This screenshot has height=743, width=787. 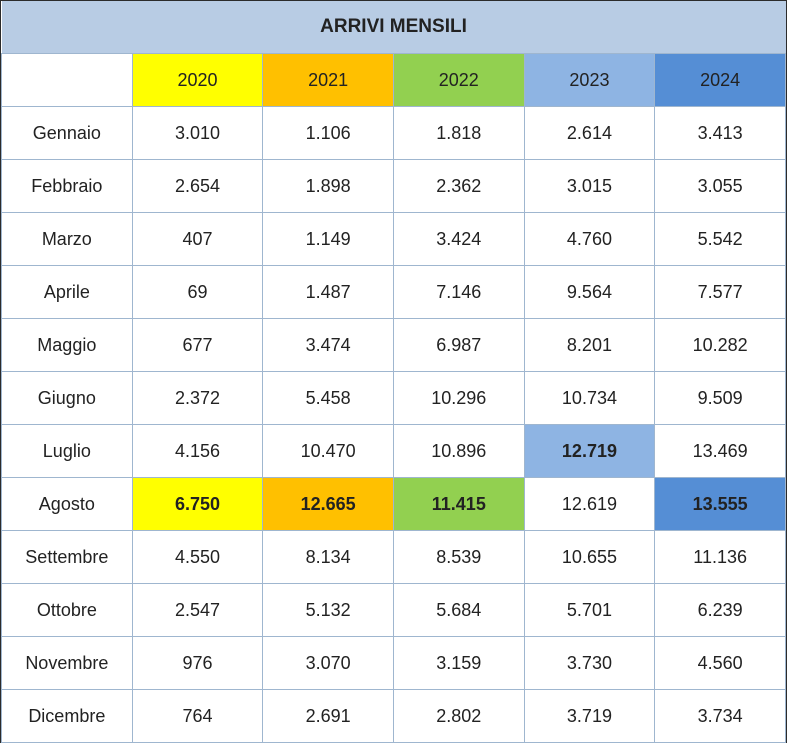 I want to click on value-cell: 1.898, so click(x=328, y=186).